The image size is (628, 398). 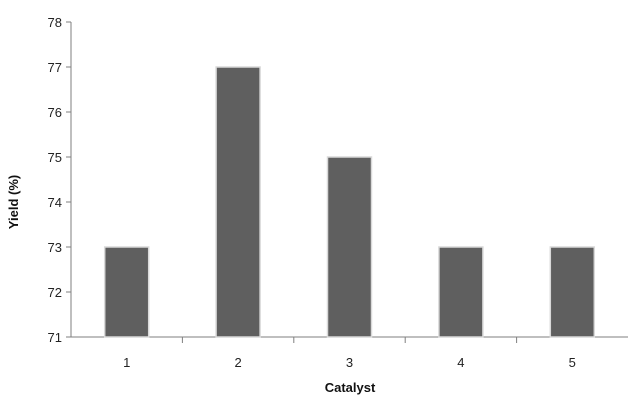 I want to click on y-axis-title: Yield (%), so click(x=13, y=202).